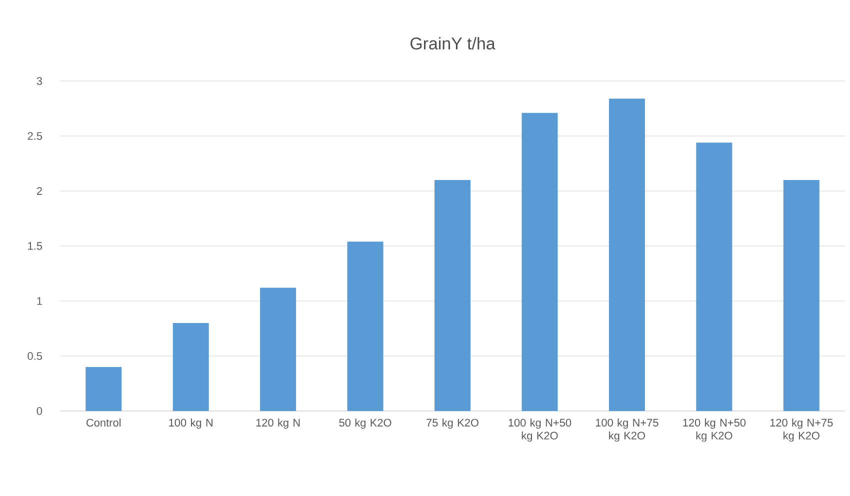 This screenshot has height=496, width=850. I want to click on x-tick-label: 100 kg N, so click(190, 423).